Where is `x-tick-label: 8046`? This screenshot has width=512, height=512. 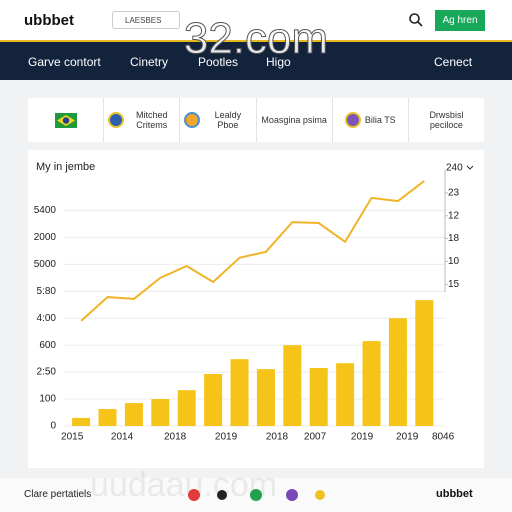
x-tick-label: 8046 is located at coordinates (443, 437).